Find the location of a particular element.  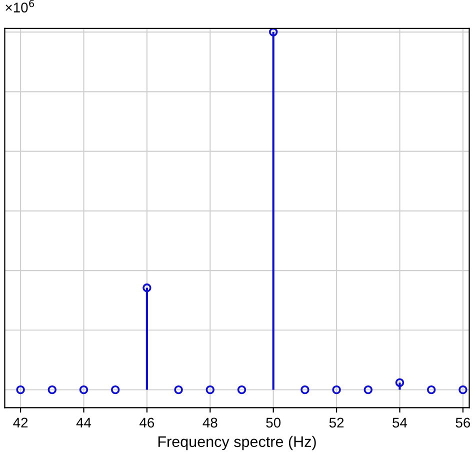

x-tick-label: 54 is located at coordinates (400, 423).